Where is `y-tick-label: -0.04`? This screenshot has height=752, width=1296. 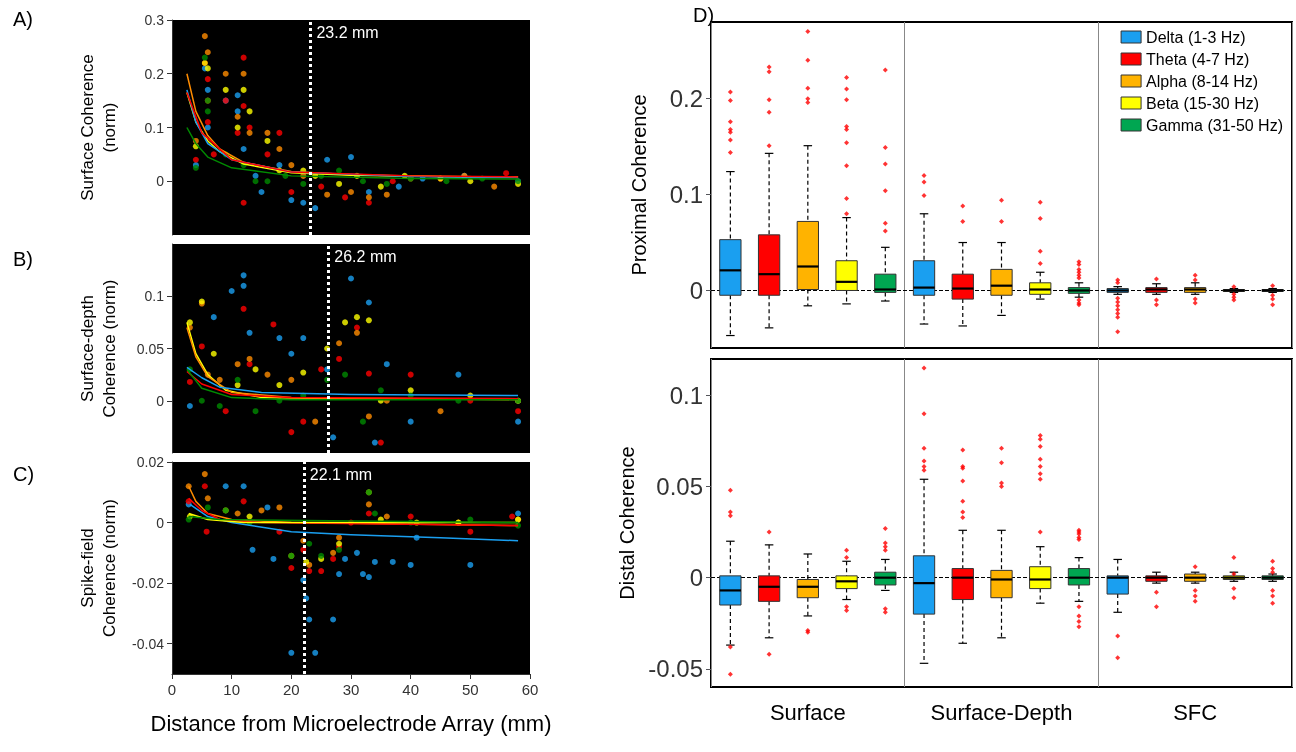
y-tick-label: -0.04 is located at coordinates (148, 643).